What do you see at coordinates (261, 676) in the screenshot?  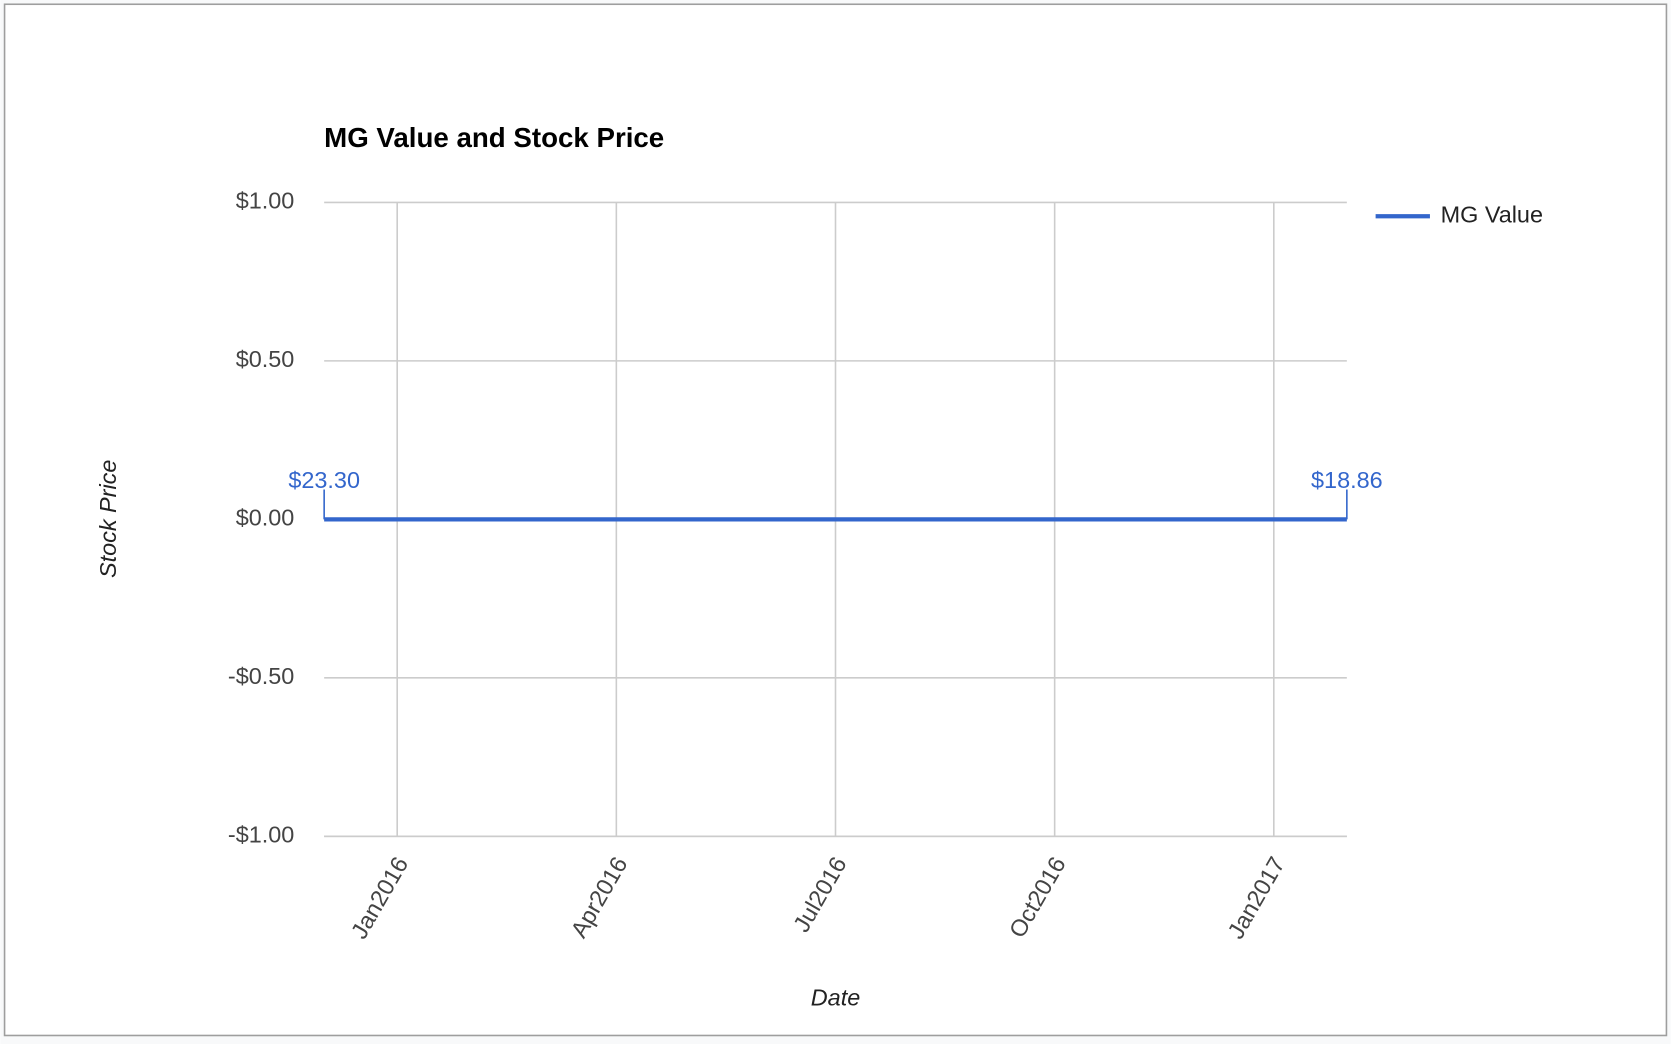 I see `y-tick-label: -$0.50` at bounding box center [261, 676].